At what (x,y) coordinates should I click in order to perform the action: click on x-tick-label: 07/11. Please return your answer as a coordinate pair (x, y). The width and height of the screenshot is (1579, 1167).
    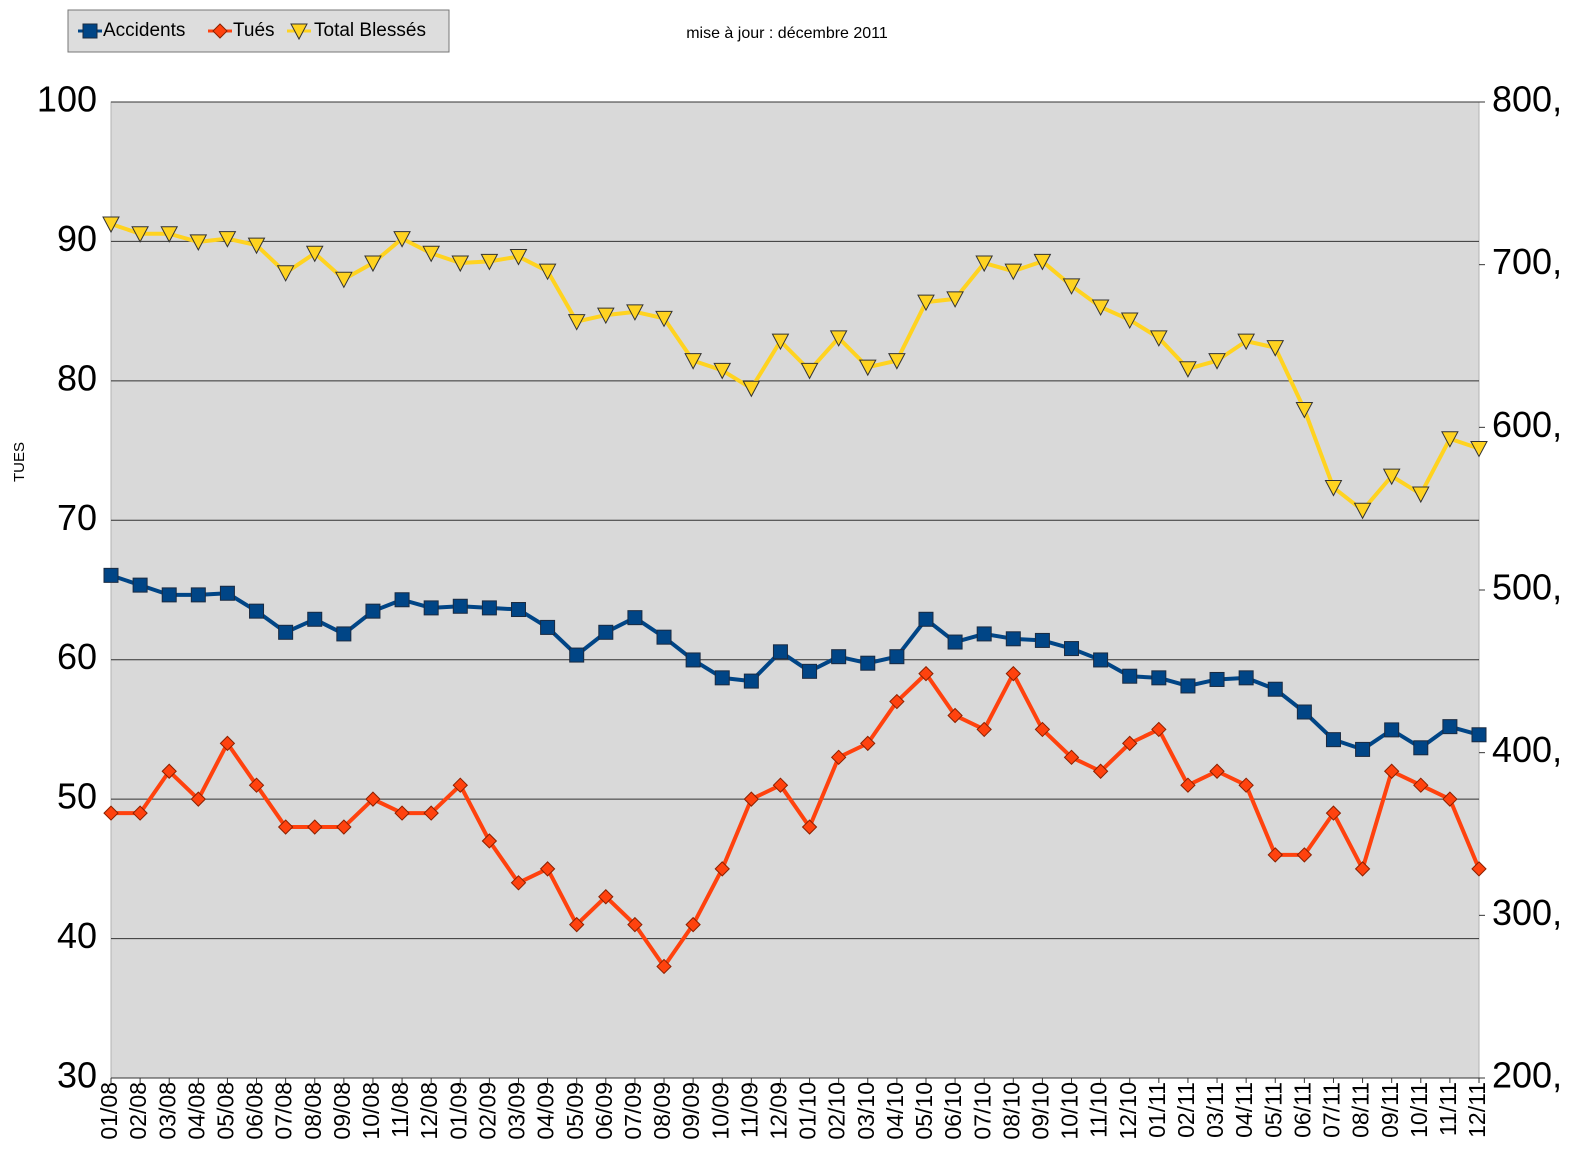
    Looking at the image, I should click on (1332, 1110).